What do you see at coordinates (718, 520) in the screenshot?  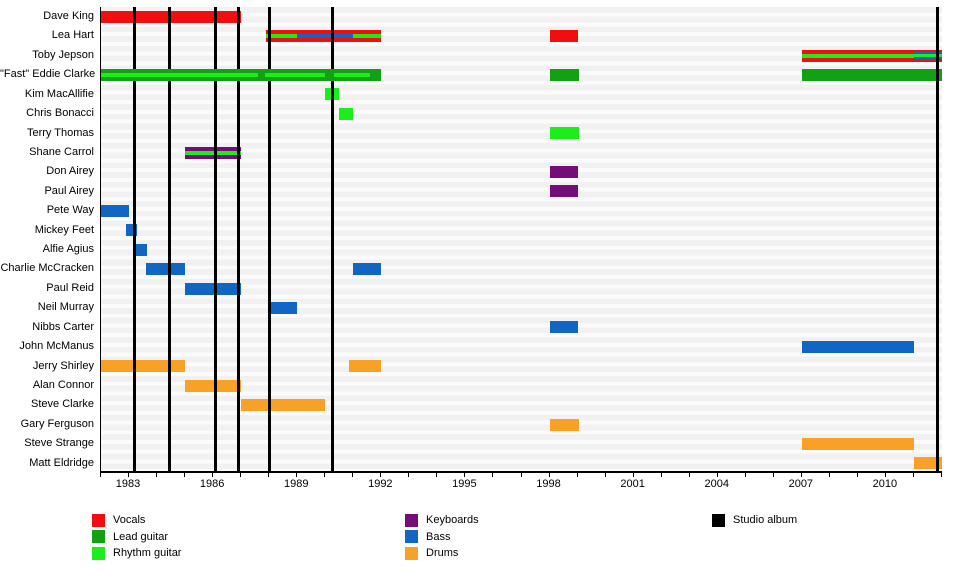 I see `legend-swatch-album` at bounding box center [718, 520].